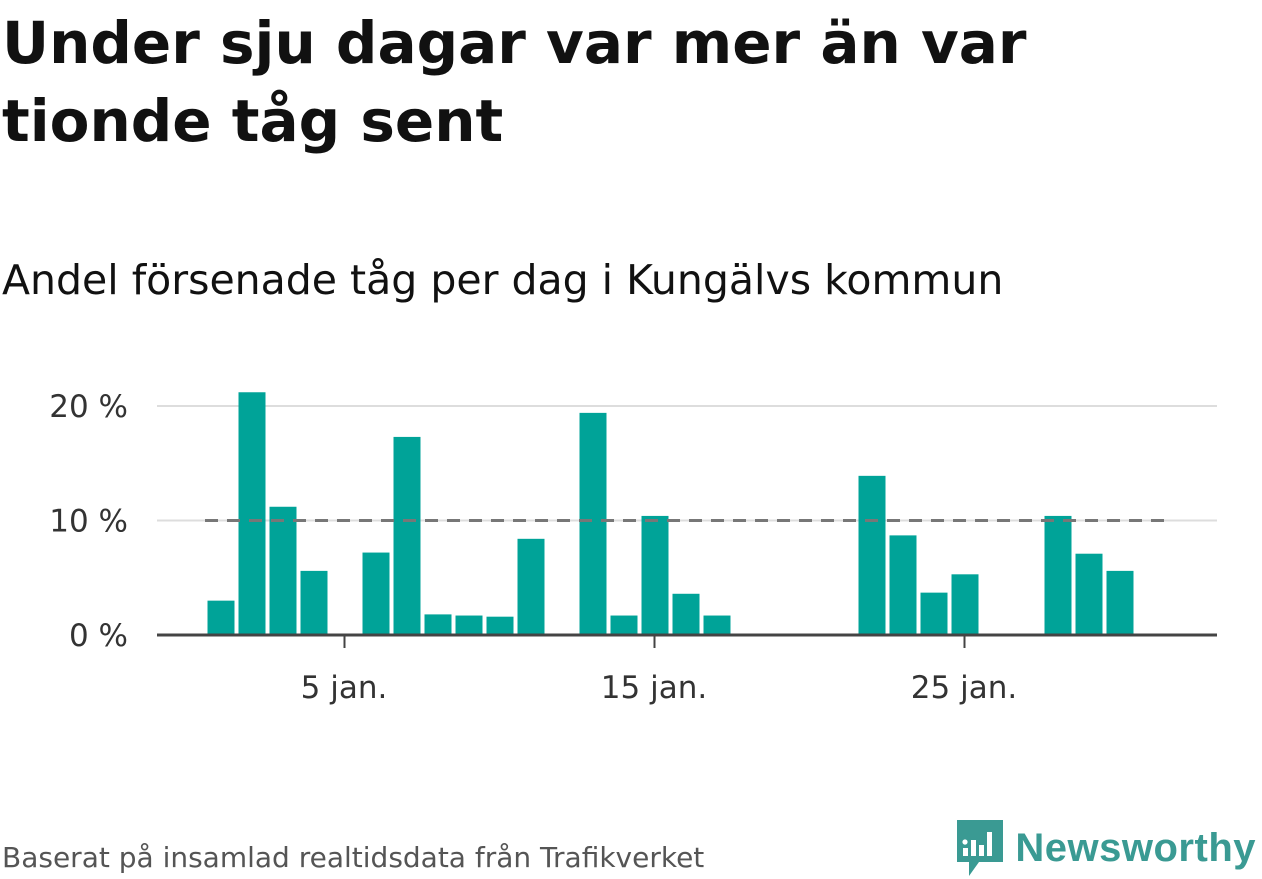 The image size is (1262, 879). What do you see at coordinates (98, 636) in the screenshot?
I see `y-tick-label: 0 %` at bounding box center [98, 636].